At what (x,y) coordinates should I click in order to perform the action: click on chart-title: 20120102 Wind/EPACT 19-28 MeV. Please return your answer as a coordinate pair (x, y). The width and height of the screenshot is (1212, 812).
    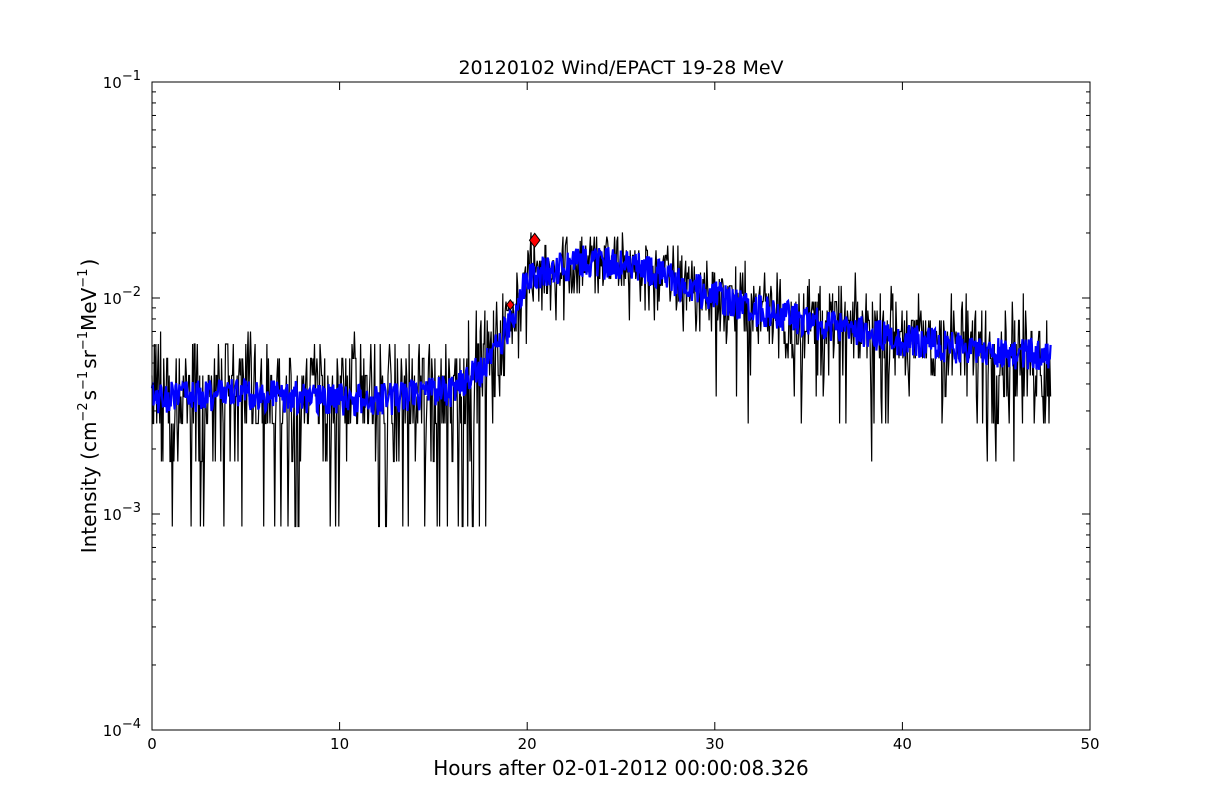
    Looking at the image, I should click on (620, 68).